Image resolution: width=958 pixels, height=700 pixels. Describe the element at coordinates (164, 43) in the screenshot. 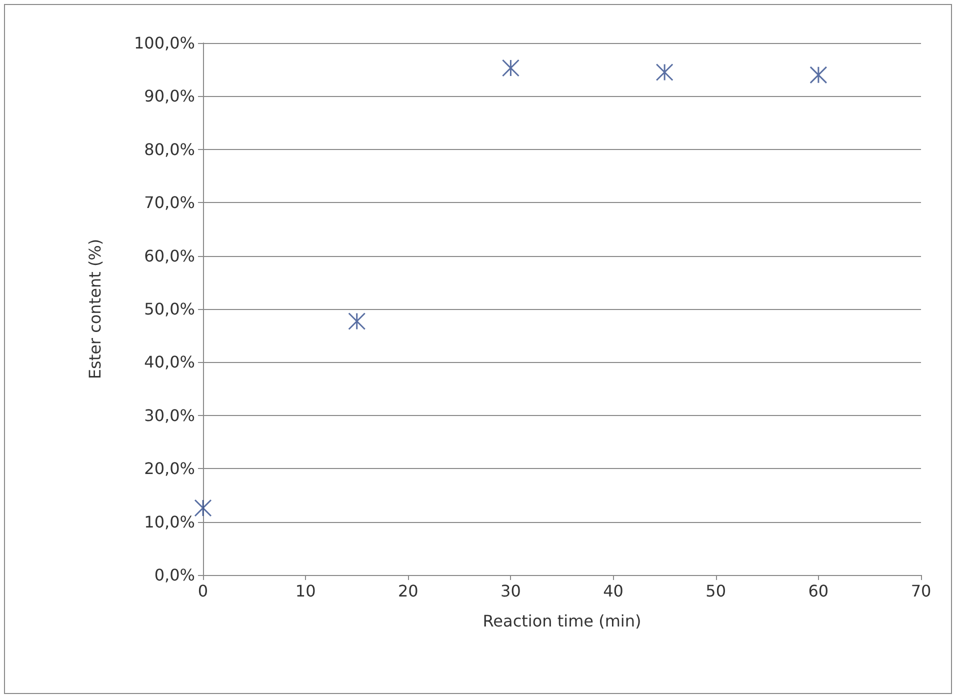

I see `y-tick-label: 100,0%` at that location.